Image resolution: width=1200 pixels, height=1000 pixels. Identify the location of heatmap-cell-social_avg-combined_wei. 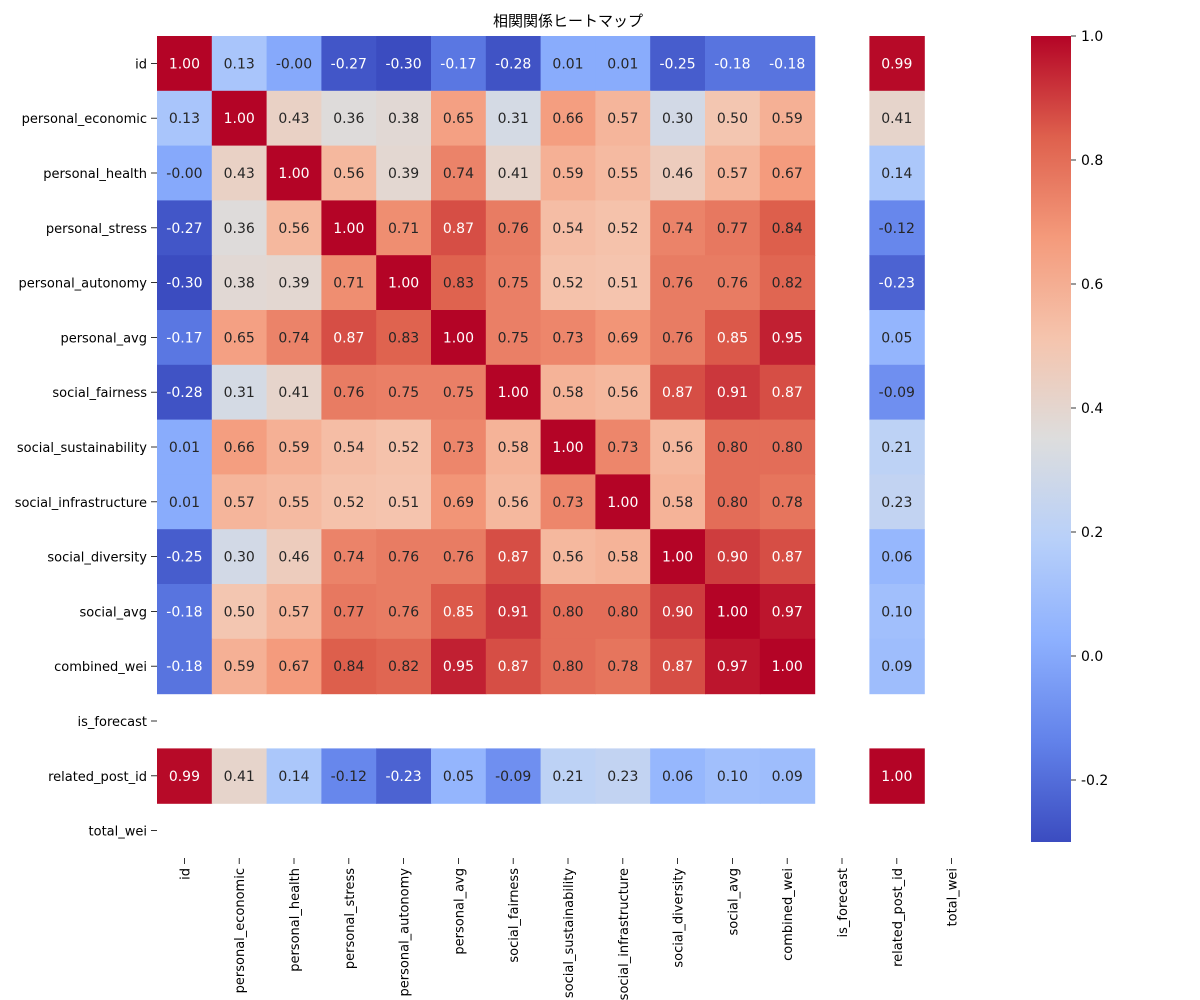
(787, 612).